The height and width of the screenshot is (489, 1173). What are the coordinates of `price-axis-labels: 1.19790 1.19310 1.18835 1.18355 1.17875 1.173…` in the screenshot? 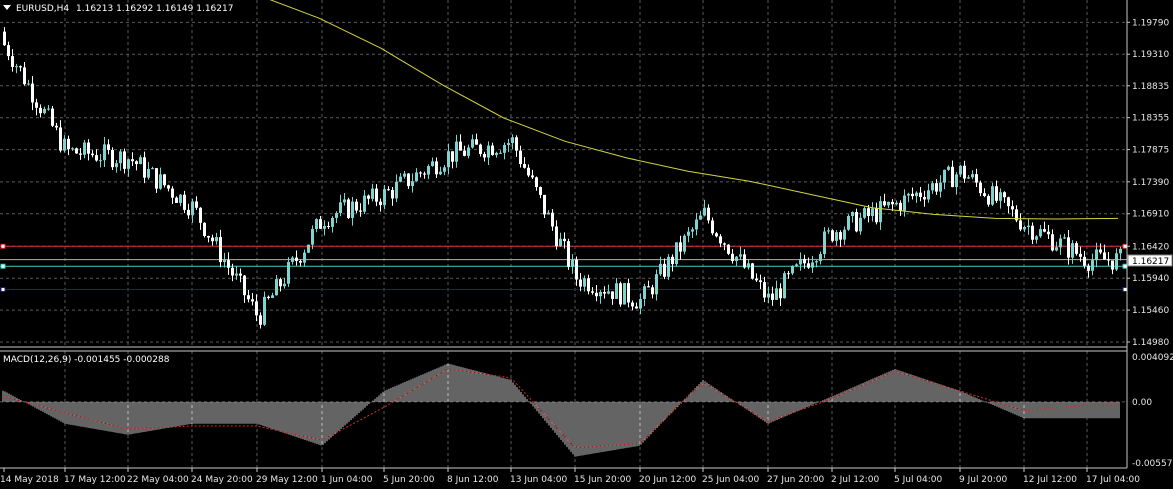 It's located at (1148, 183).